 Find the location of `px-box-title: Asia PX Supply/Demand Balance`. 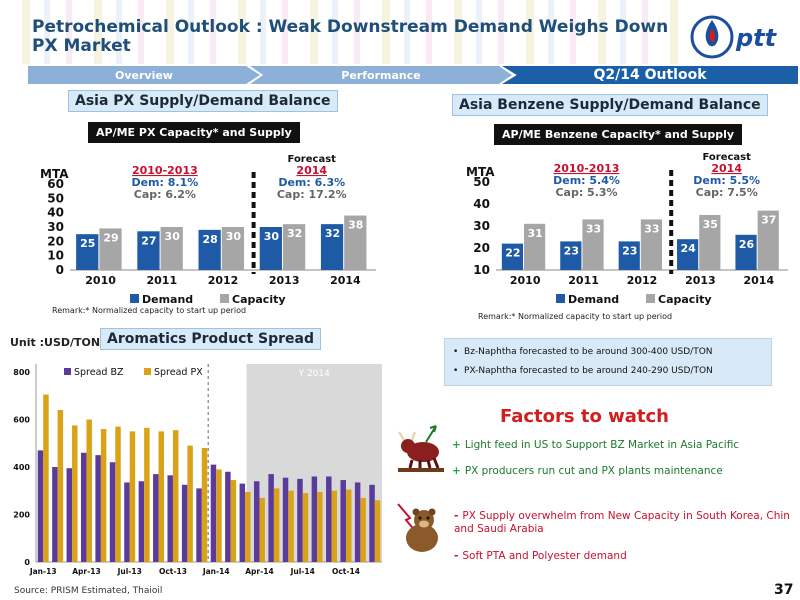

px-box-title: Asia PX Supply/Demand Balance is located at coordinates (203, 101).